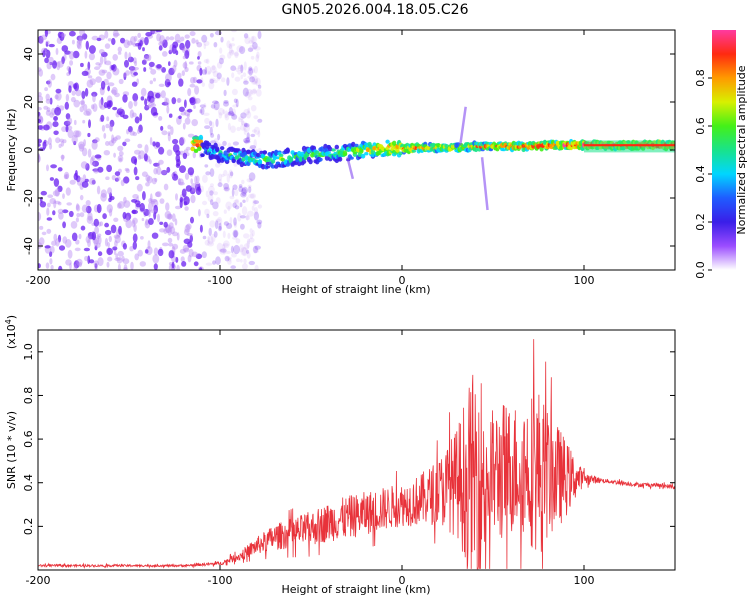 The width and height of the screenshot is (750, 600). What do you see at coordinates (28, 439) in the screenshot?
I see `y-tick-label: 0.6` at bounding box center [28, 439].